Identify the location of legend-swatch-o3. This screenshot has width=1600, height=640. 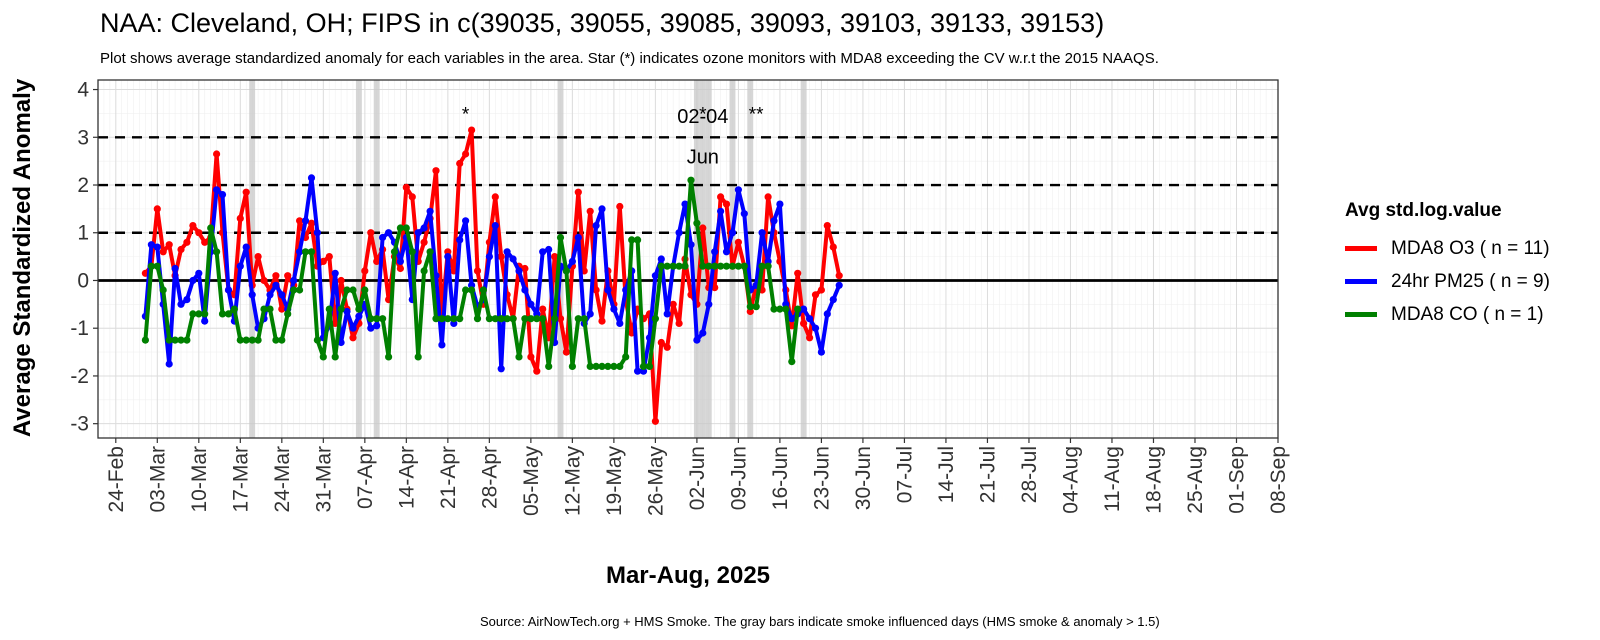
(1361, 248).